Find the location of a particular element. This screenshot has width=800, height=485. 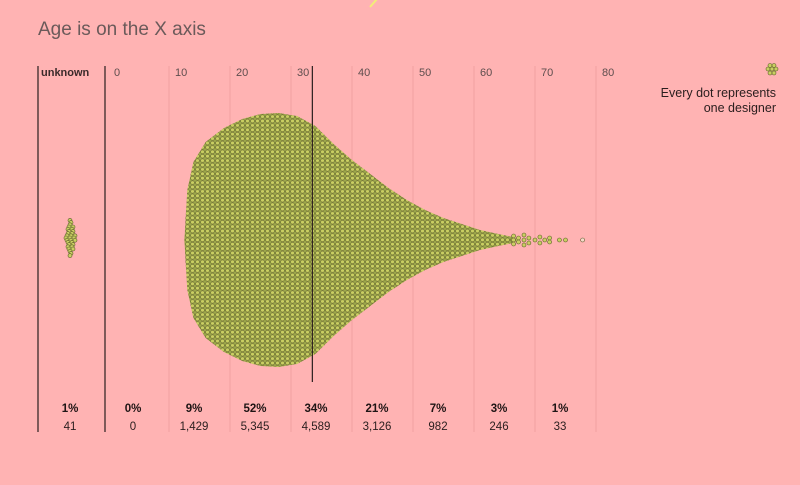

bin-count-30: 4,589 is located at coordinates (316, 427).